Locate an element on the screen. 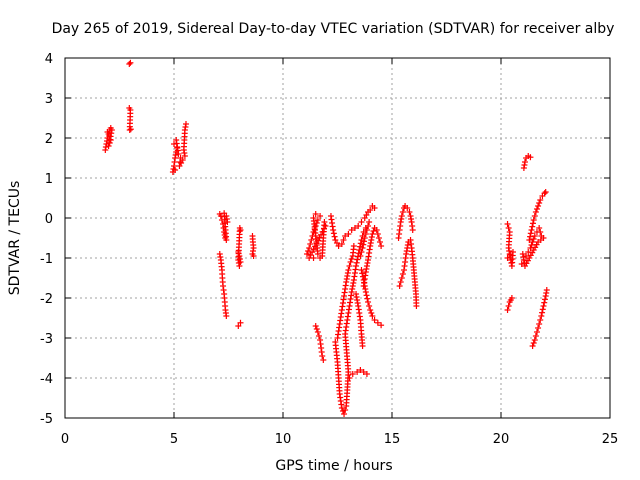  x-tick-label: 0 is located at coordinates (65, 439).